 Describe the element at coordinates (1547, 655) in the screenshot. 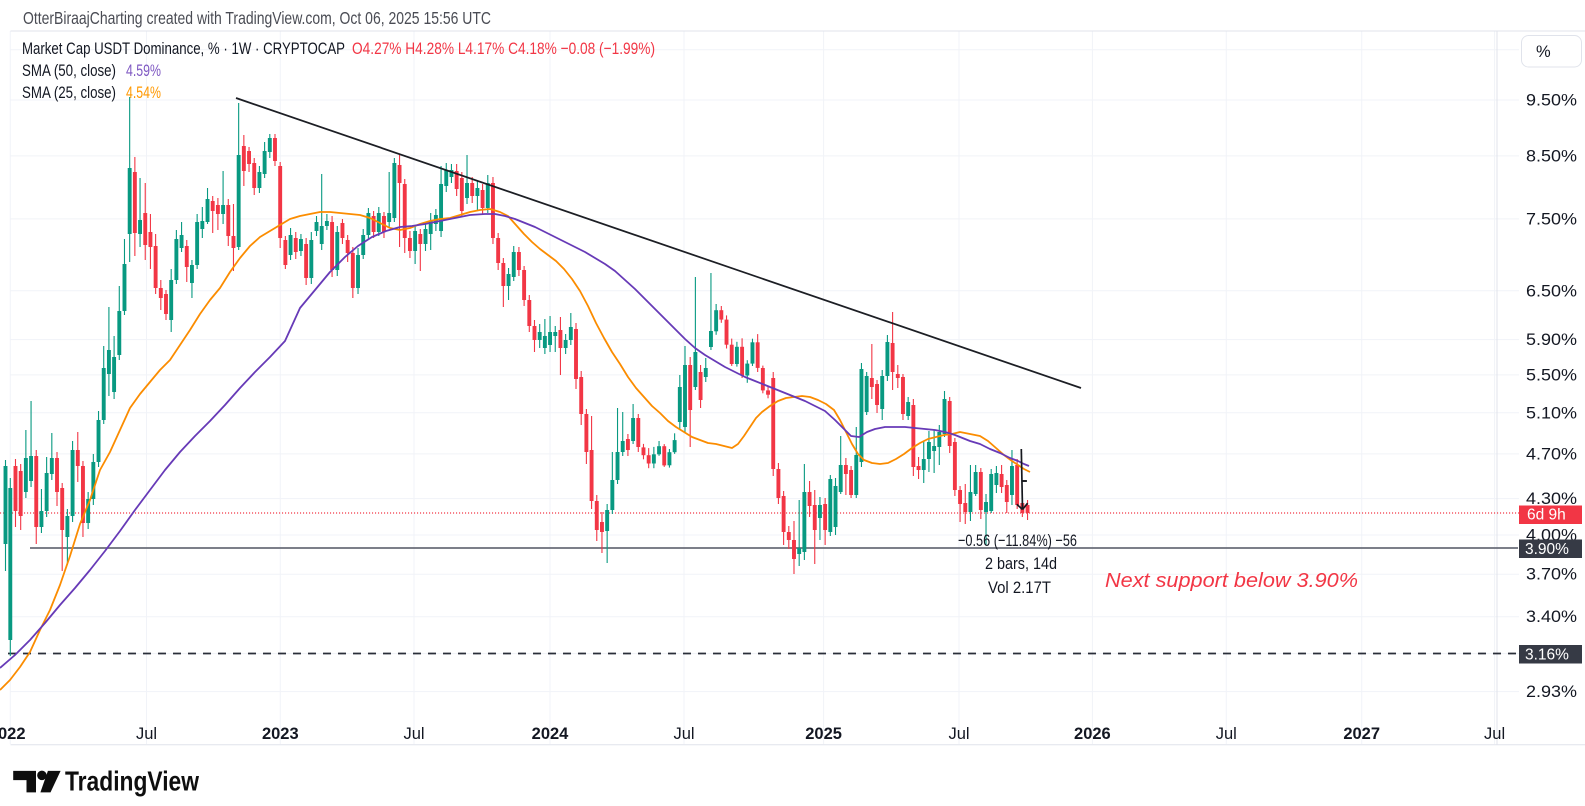

I see `svg-text: 3.16%` at that location.